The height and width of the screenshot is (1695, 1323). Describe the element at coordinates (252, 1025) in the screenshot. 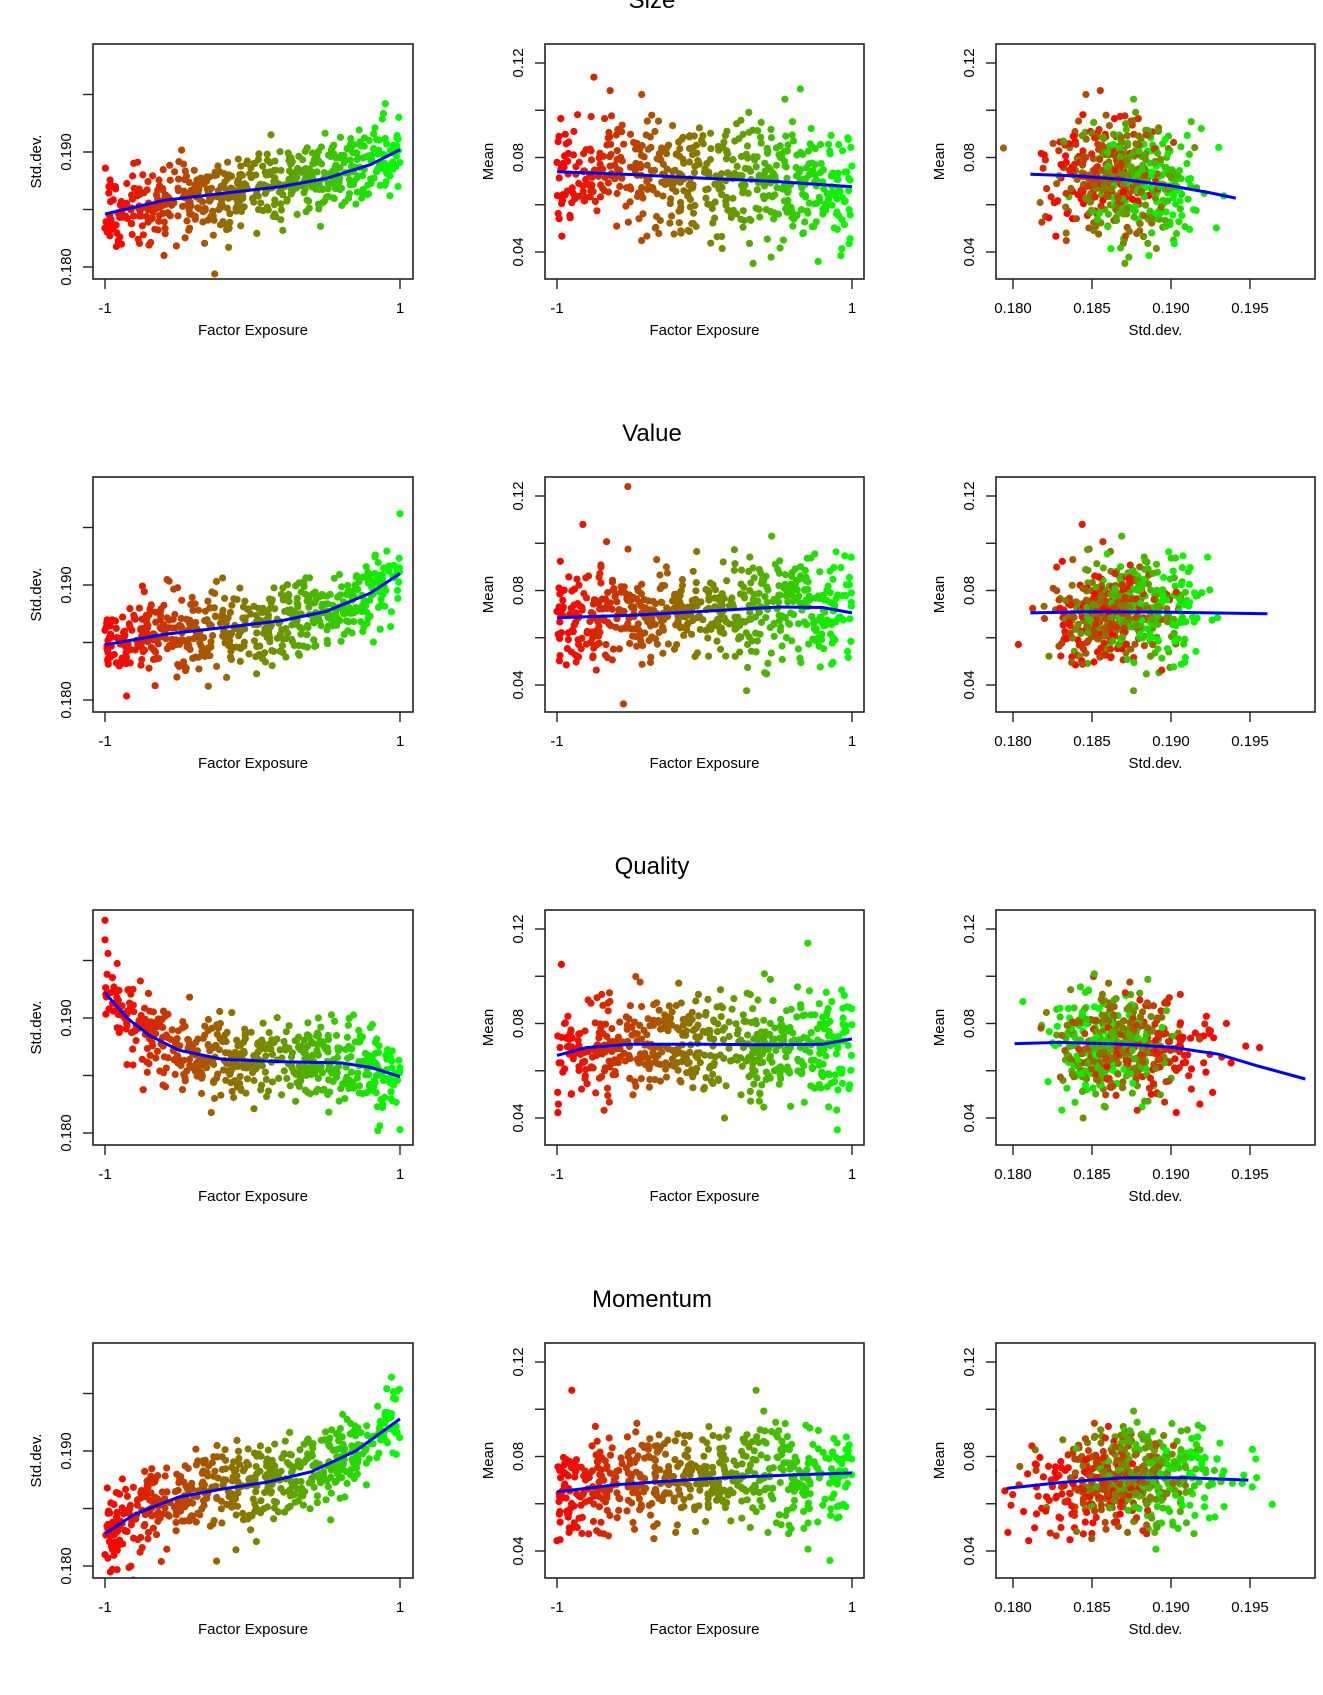

I see `points` at that location.